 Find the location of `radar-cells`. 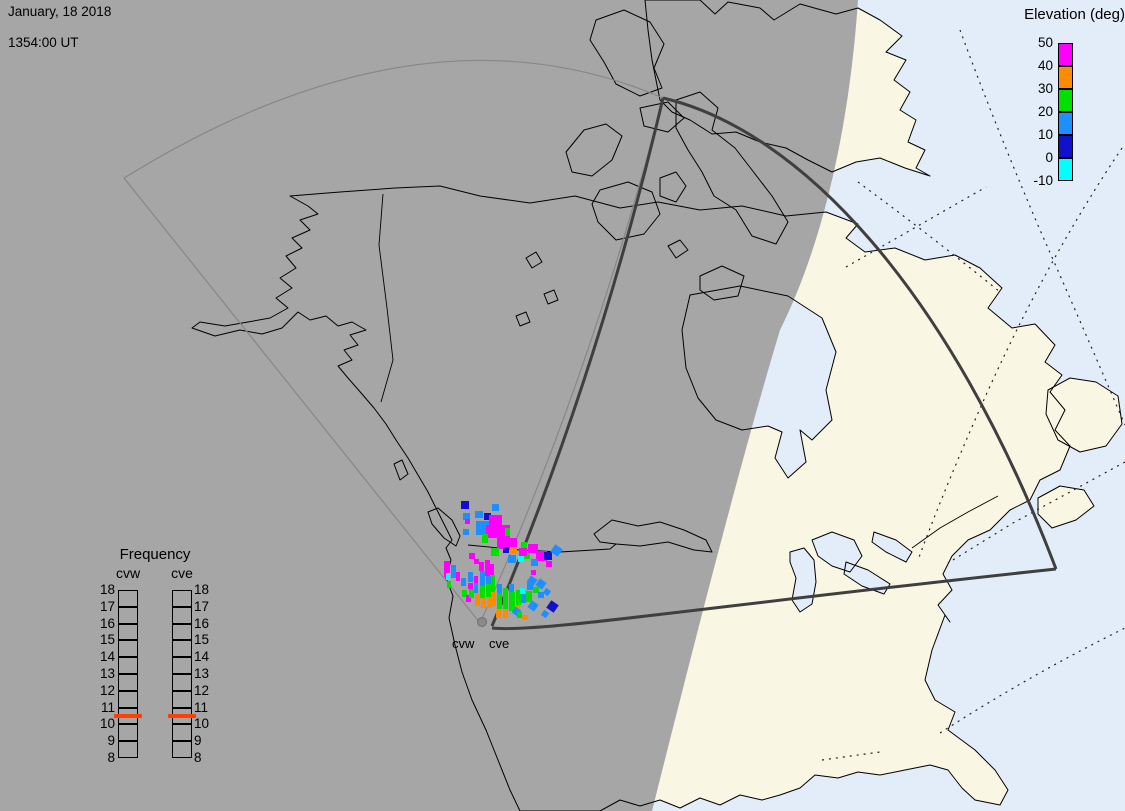

radar-cells is located at coordinates (503, 560).